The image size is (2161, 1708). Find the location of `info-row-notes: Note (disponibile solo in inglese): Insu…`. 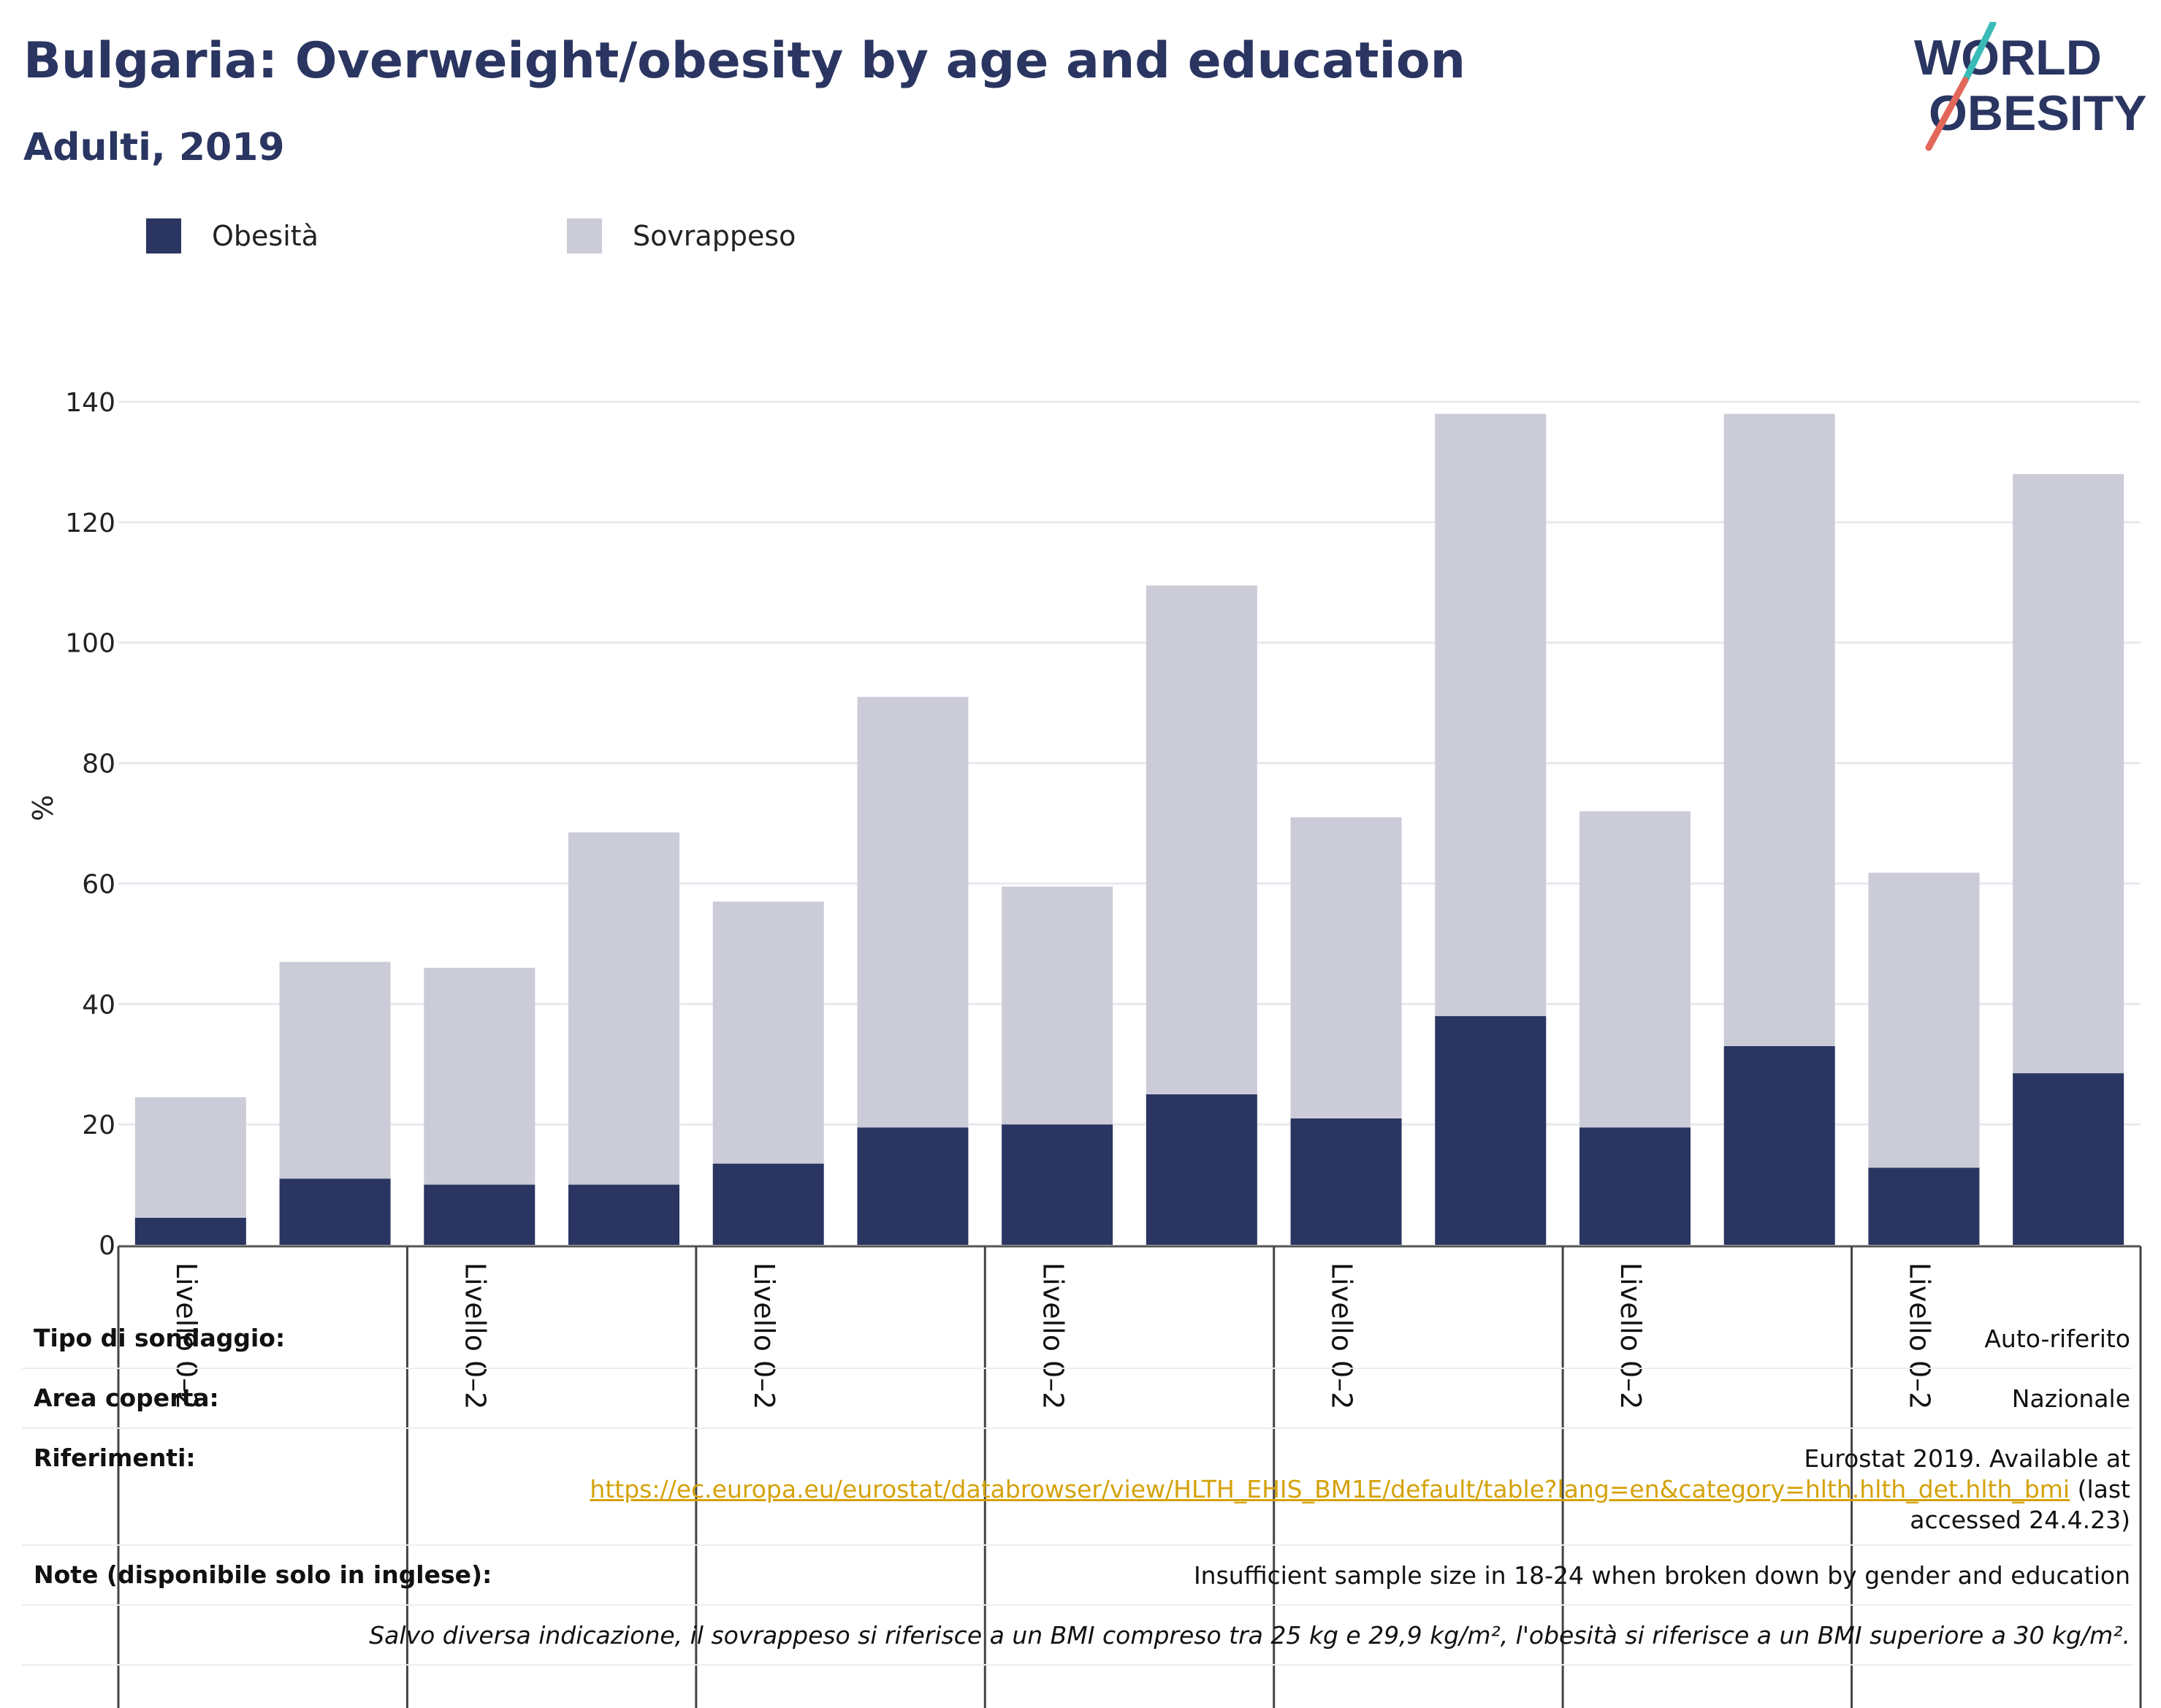

info-row-notes: Note (disponibile solo in inglese): Insu… is located at coordinates (1077, 1575).